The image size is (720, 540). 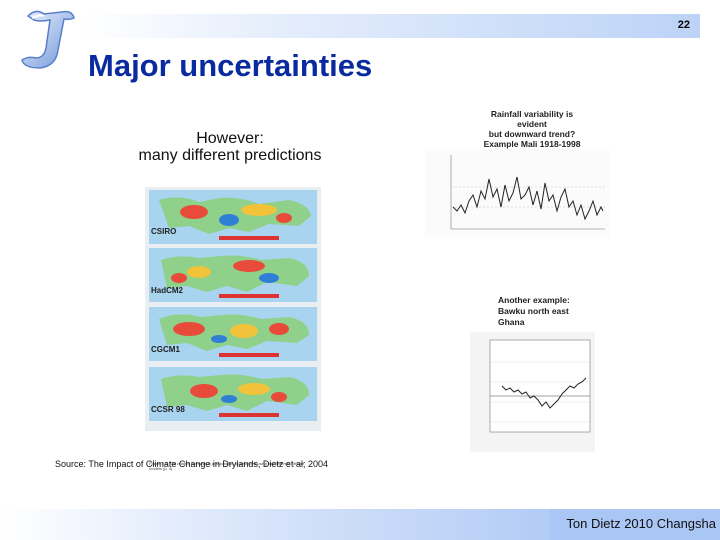 I want to click on footer-box: Ton Dietz 2010 Changsha, so click(x=635, y=524).